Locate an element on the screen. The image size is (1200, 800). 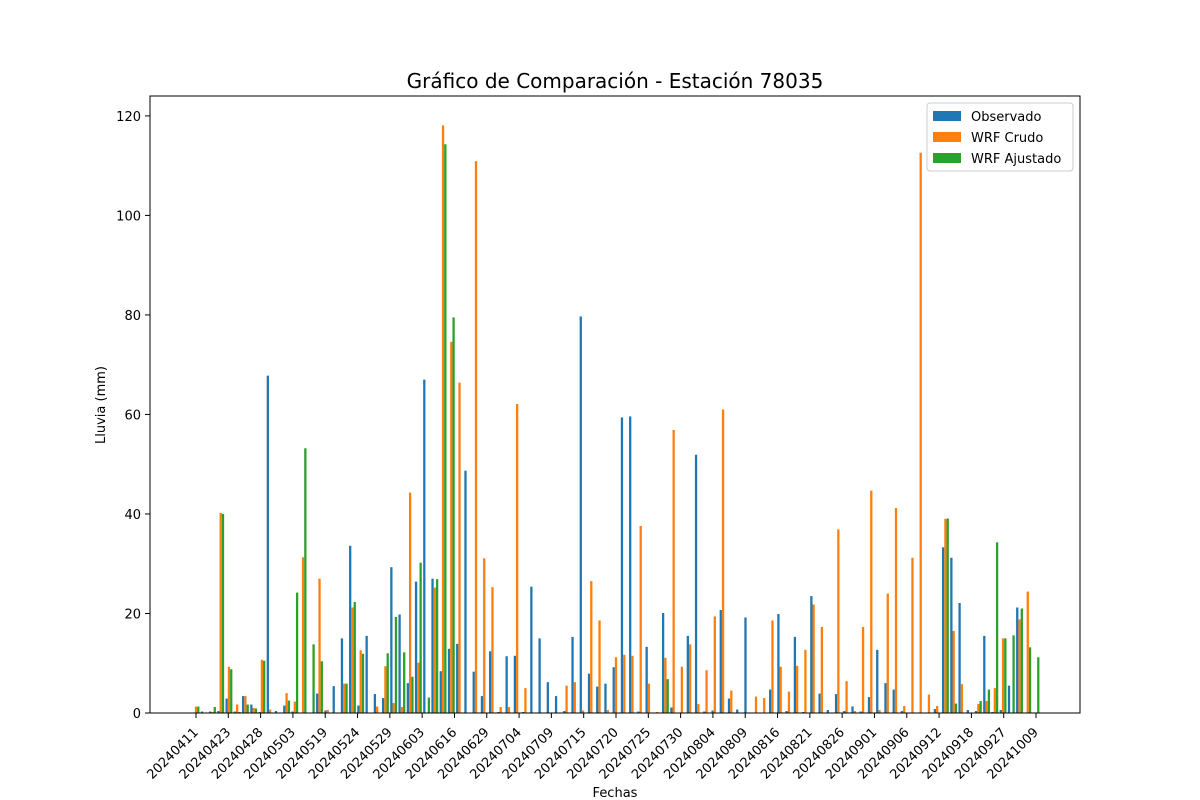
y-tick-label: 40 is located at coordinates (132, 515).